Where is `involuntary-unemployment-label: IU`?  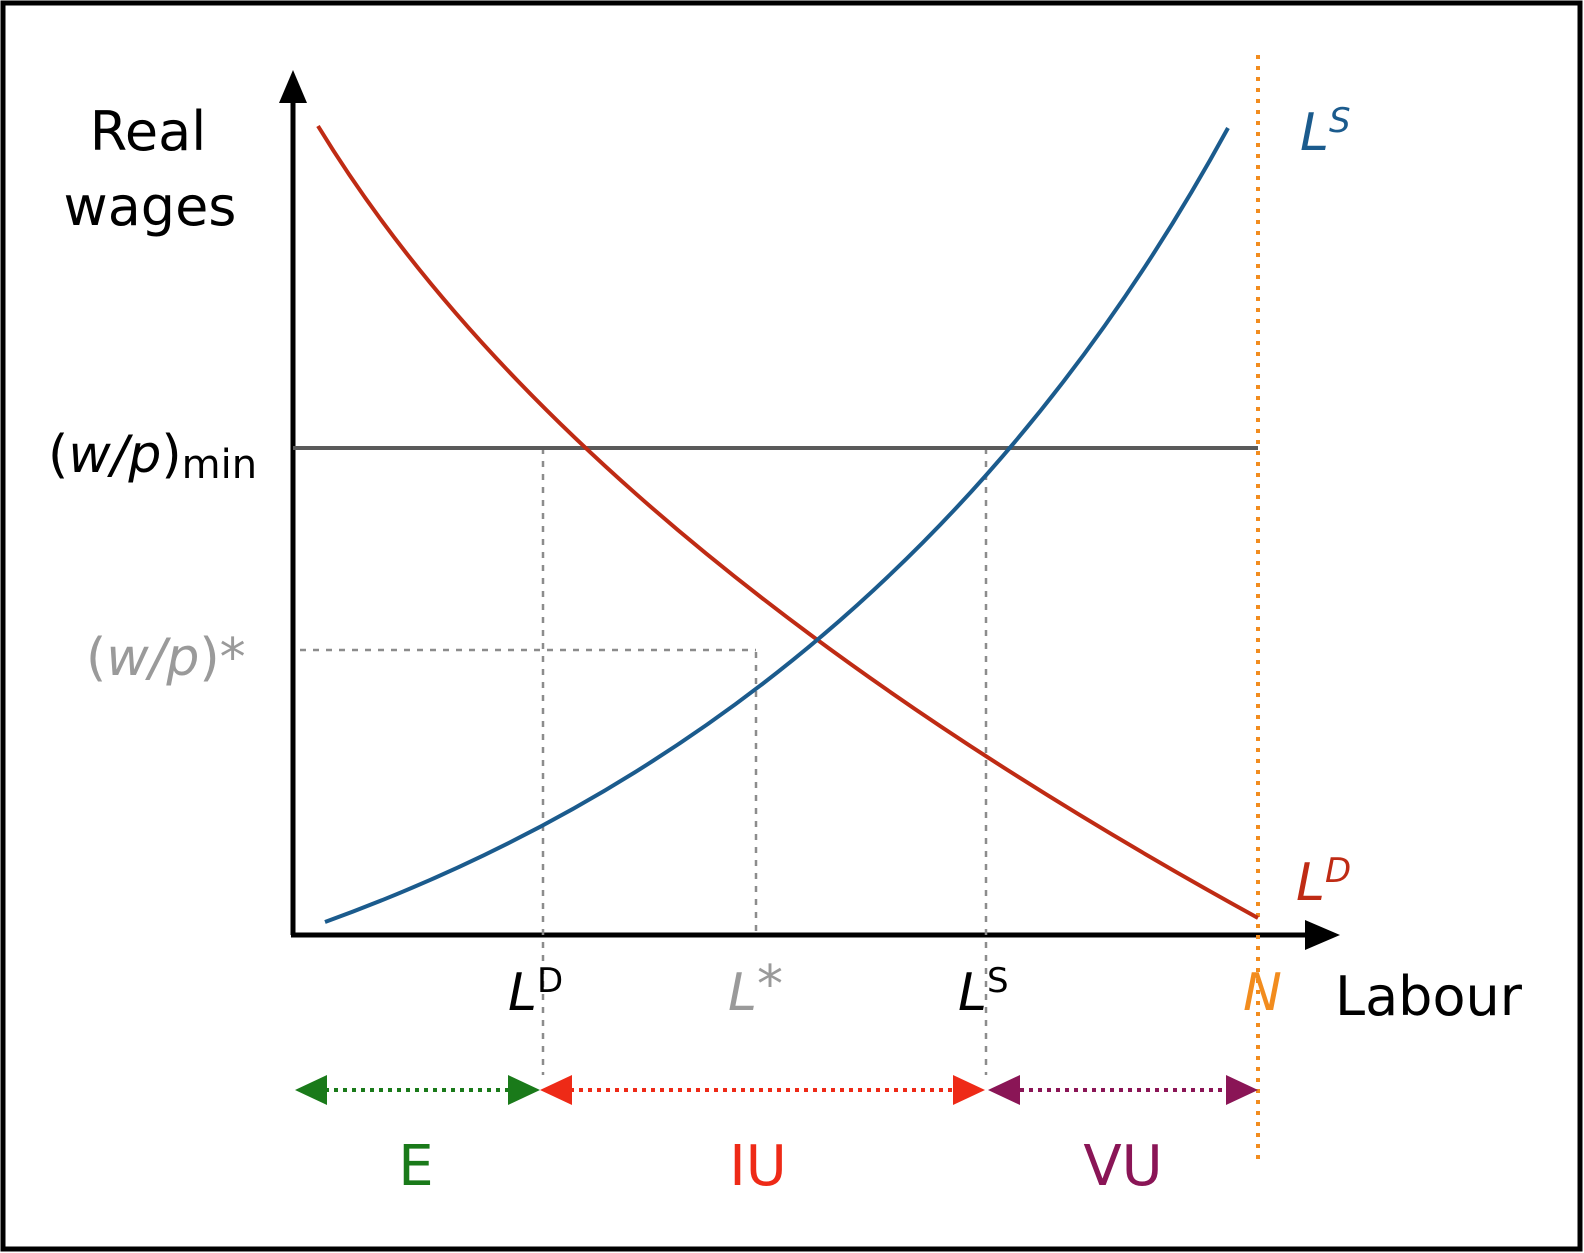 involuntary-unemployment-label: IU is located at coordinates (758, 1166).